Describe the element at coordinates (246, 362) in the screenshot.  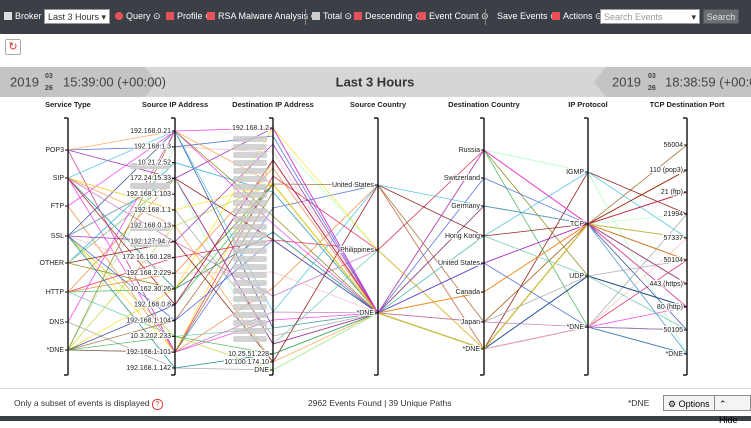
I see `axis-label: 10.100.174.10` at that location.